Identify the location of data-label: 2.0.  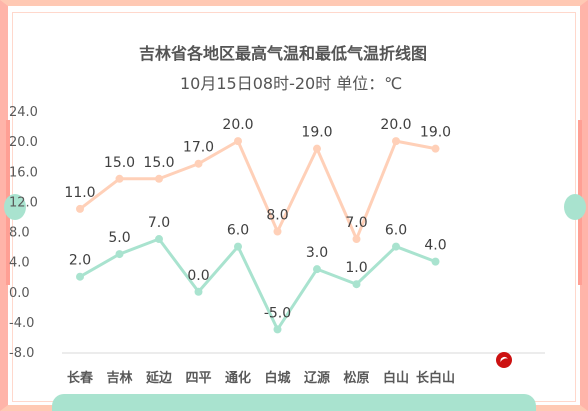
(80, 261).